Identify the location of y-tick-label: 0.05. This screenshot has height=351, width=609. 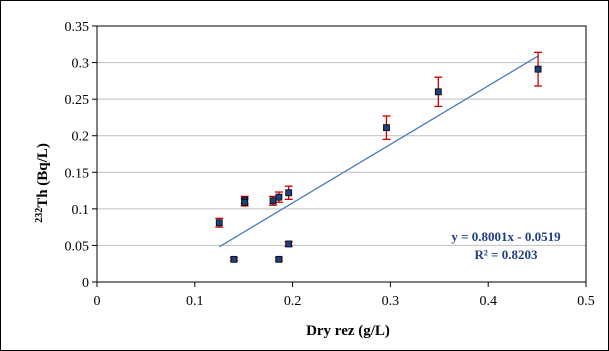
(77, 246).